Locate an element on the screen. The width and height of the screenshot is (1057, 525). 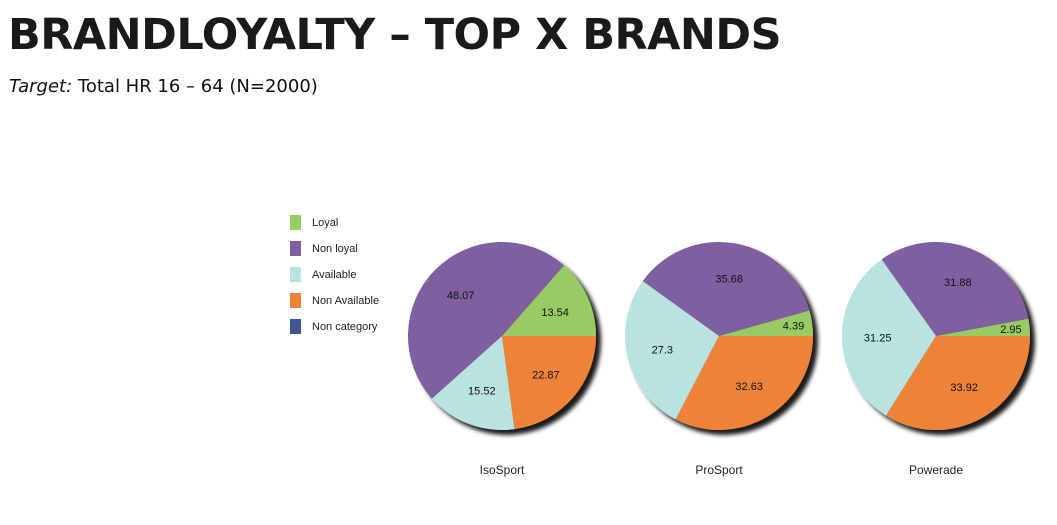
legend-item-non-available: Non Available is located at coordinates (334, 300).